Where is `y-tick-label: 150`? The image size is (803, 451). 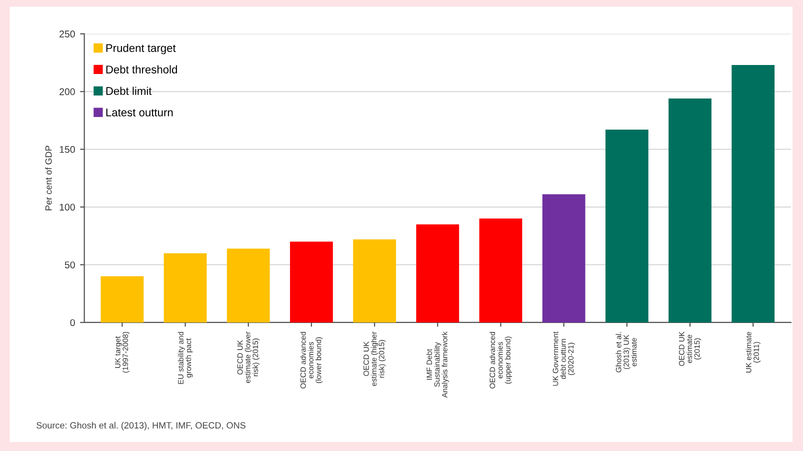 y-tick-label: 150 is located at coordinates (67, 149).